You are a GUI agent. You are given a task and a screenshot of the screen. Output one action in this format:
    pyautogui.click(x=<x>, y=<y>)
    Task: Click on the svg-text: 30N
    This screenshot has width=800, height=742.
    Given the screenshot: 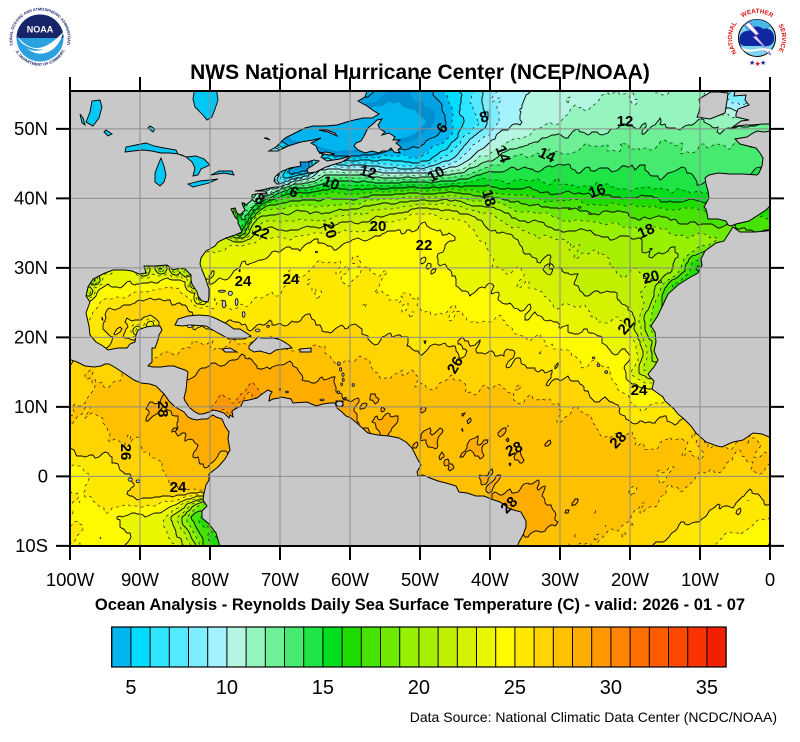 What is the action you would take?
    pyautogui.click(x=31, y=267)
    